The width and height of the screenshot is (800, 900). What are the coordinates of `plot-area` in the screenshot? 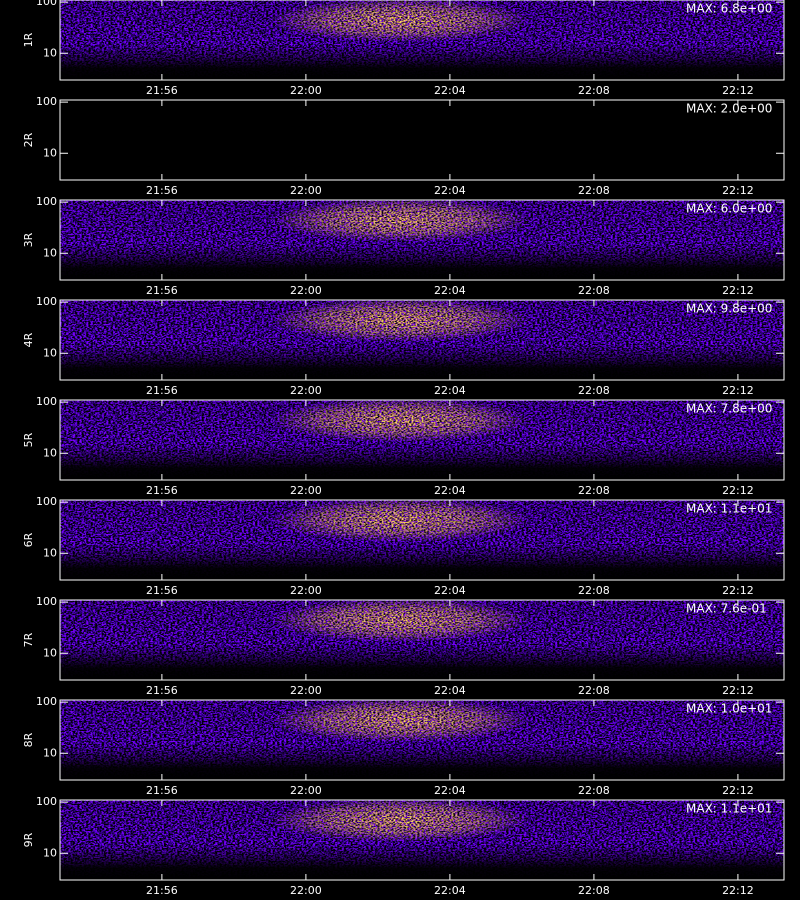 It's located at (422, 140).